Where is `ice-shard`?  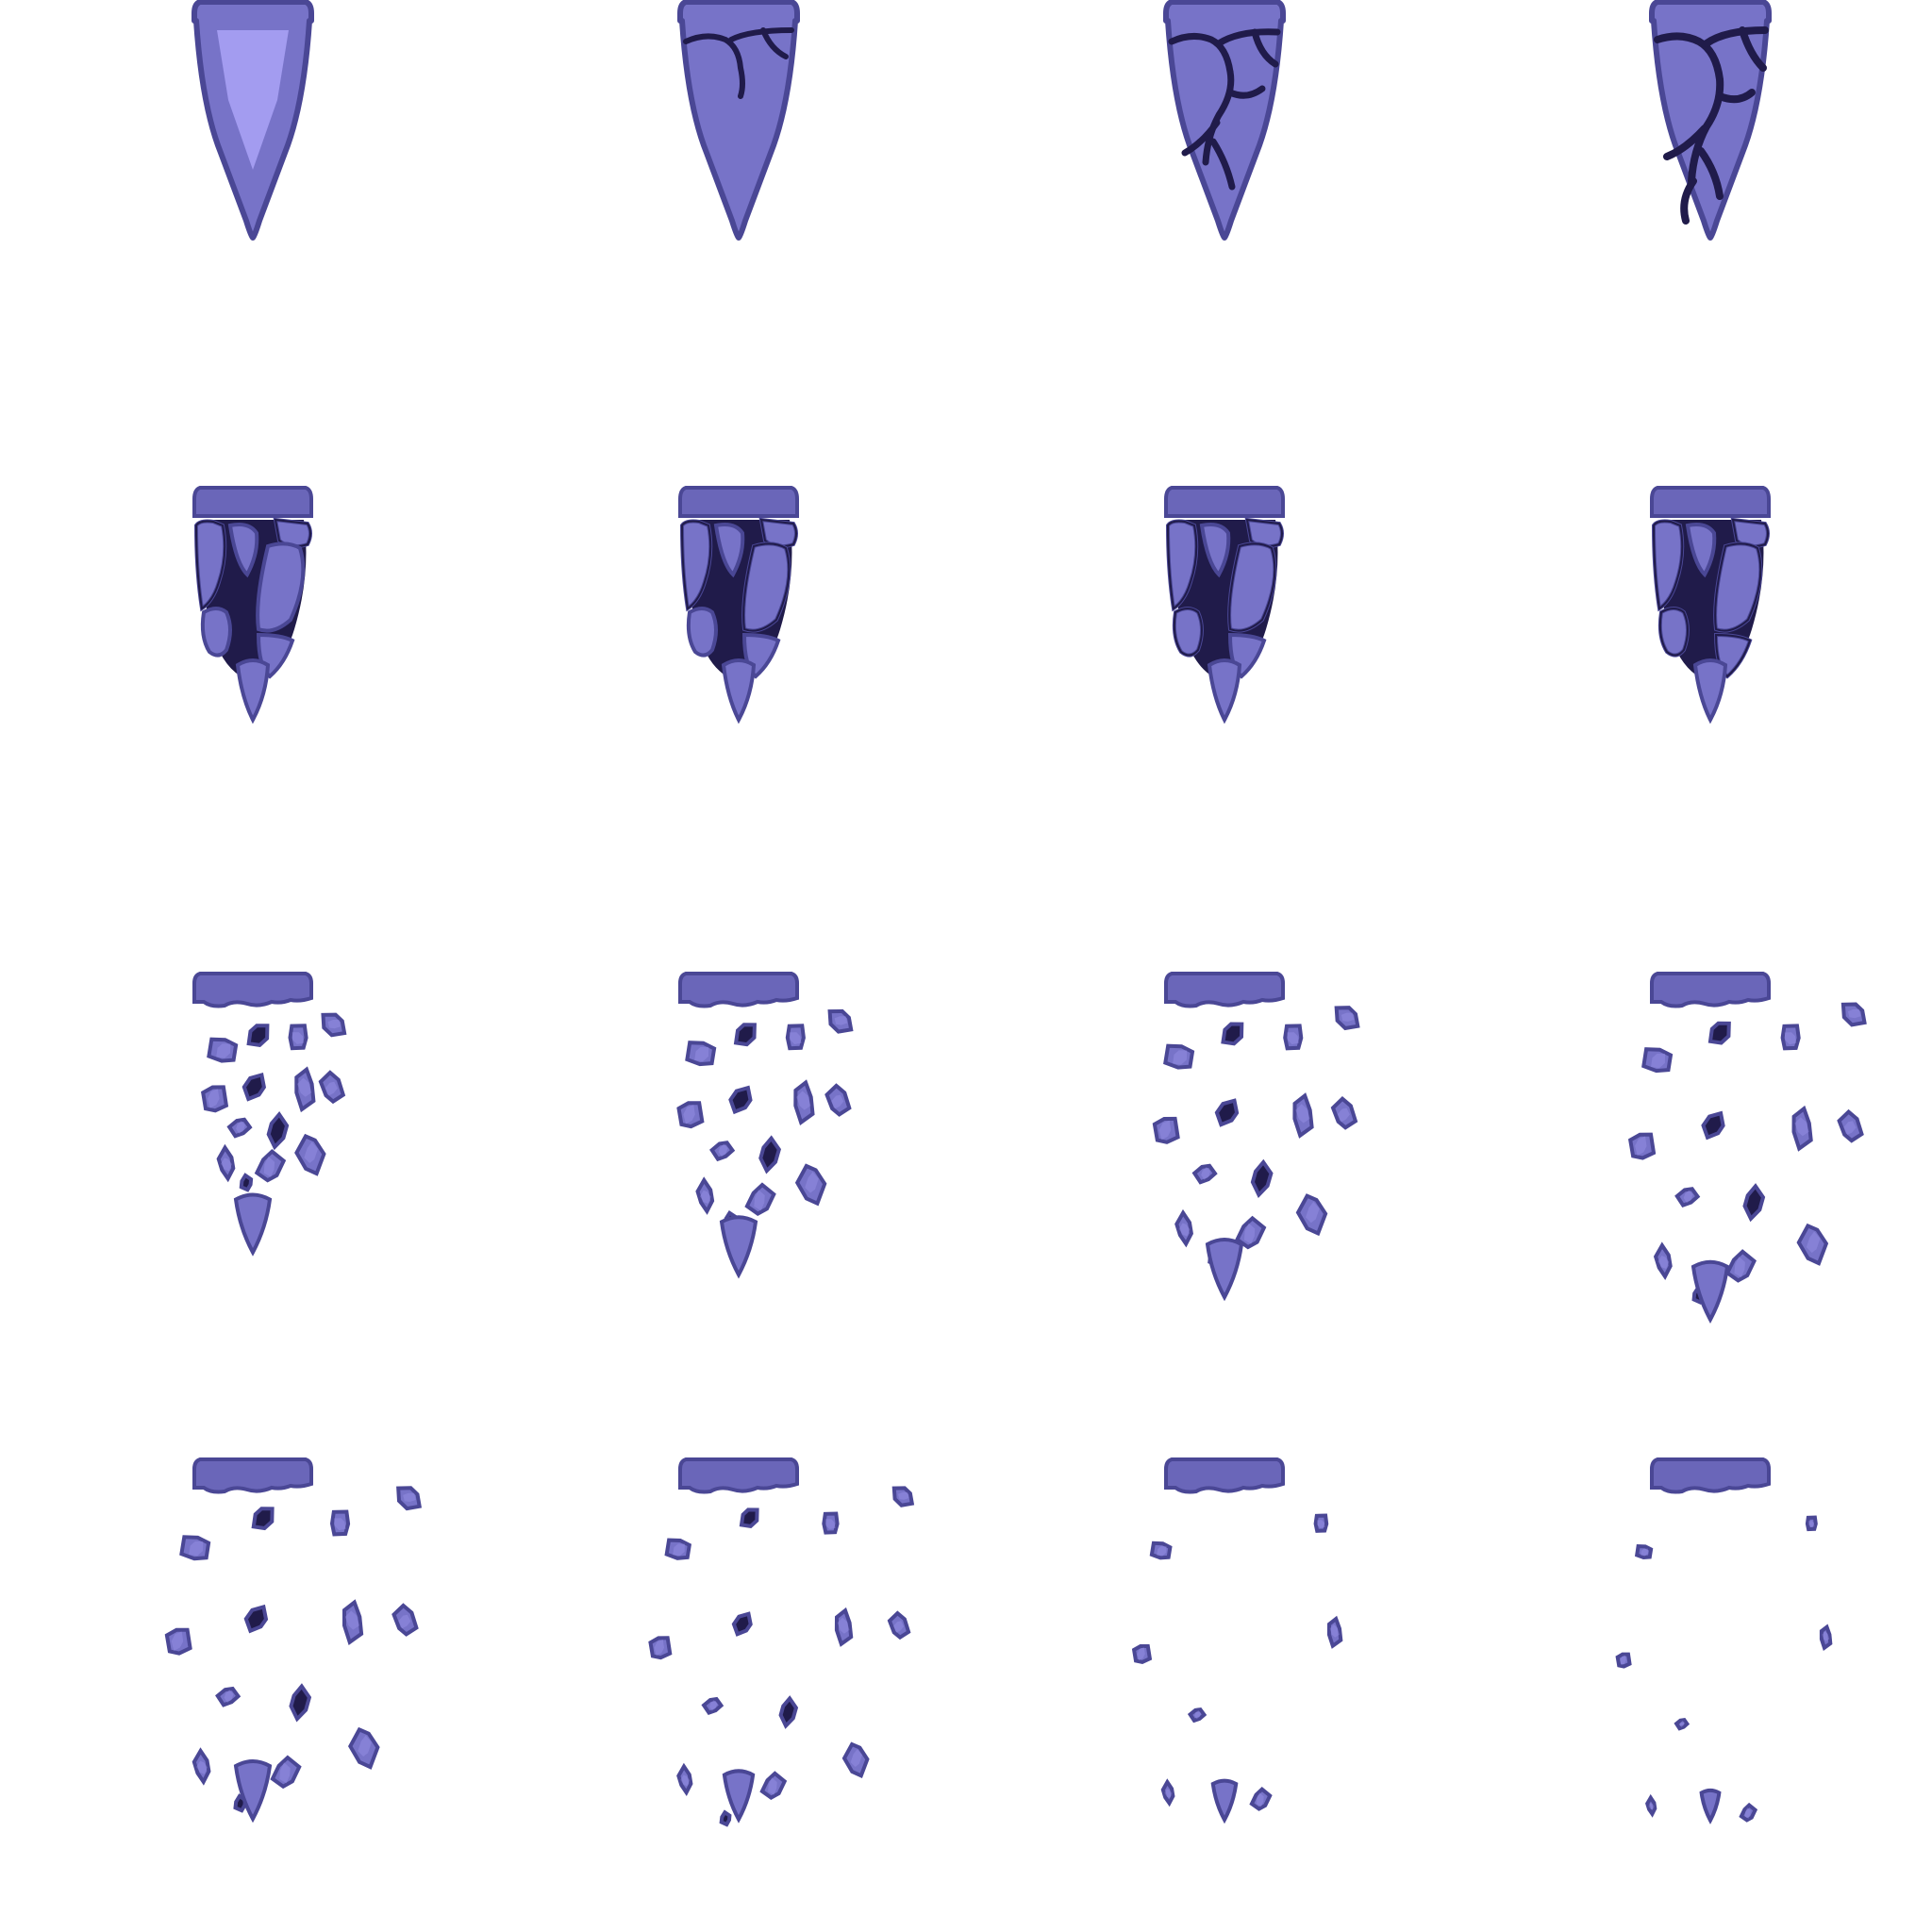
ice-shard is located at coordinates (281, 587).